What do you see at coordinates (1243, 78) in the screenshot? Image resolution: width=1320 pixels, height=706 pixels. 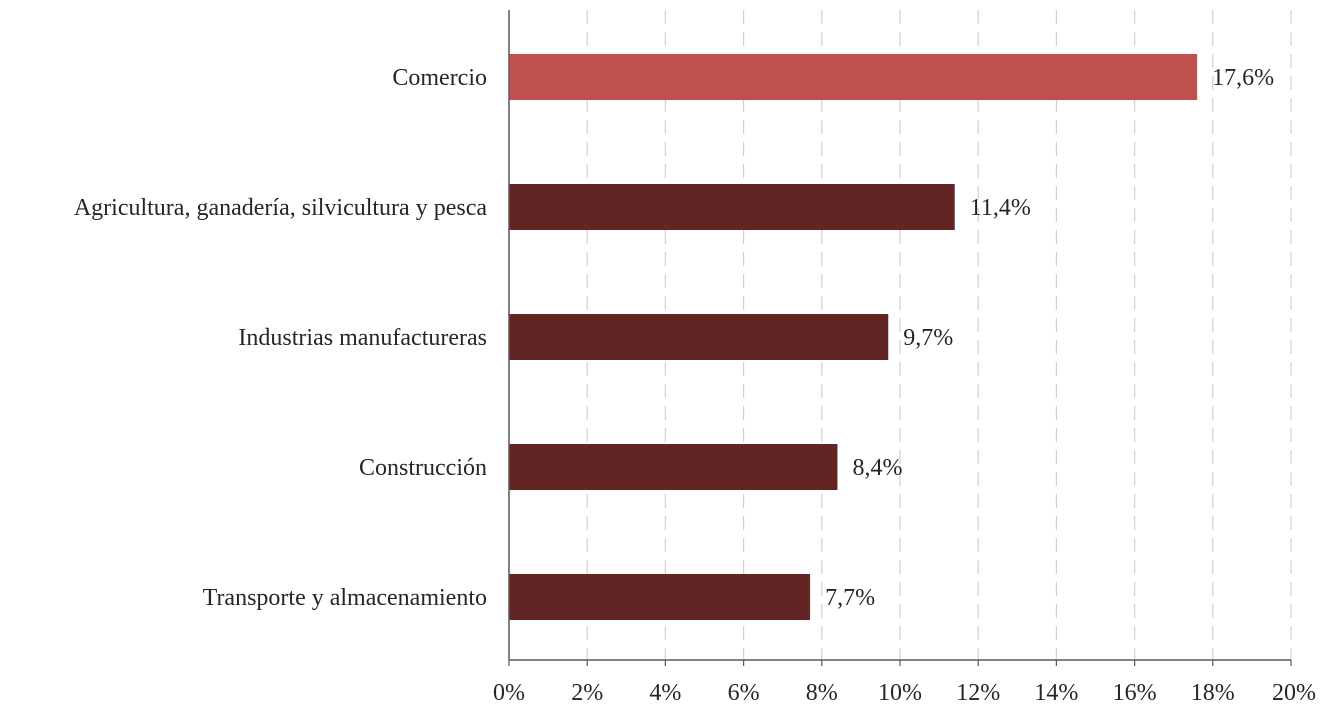 I see `data-label-0: 17,6%` at bounding box center [1243, 78].